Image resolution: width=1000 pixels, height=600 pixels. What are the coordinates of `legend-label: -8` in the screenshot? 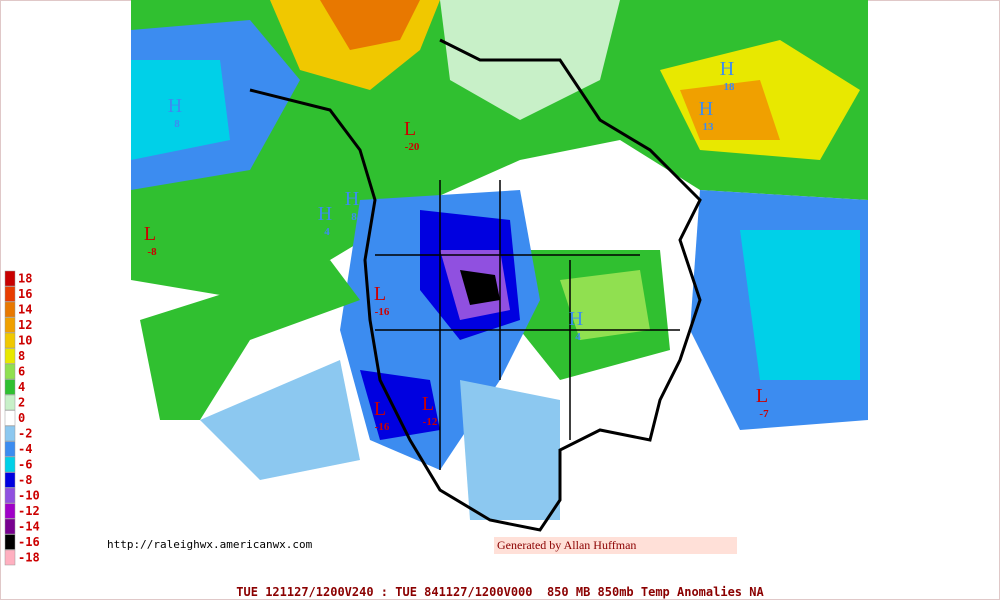 It's located at (25, 480).